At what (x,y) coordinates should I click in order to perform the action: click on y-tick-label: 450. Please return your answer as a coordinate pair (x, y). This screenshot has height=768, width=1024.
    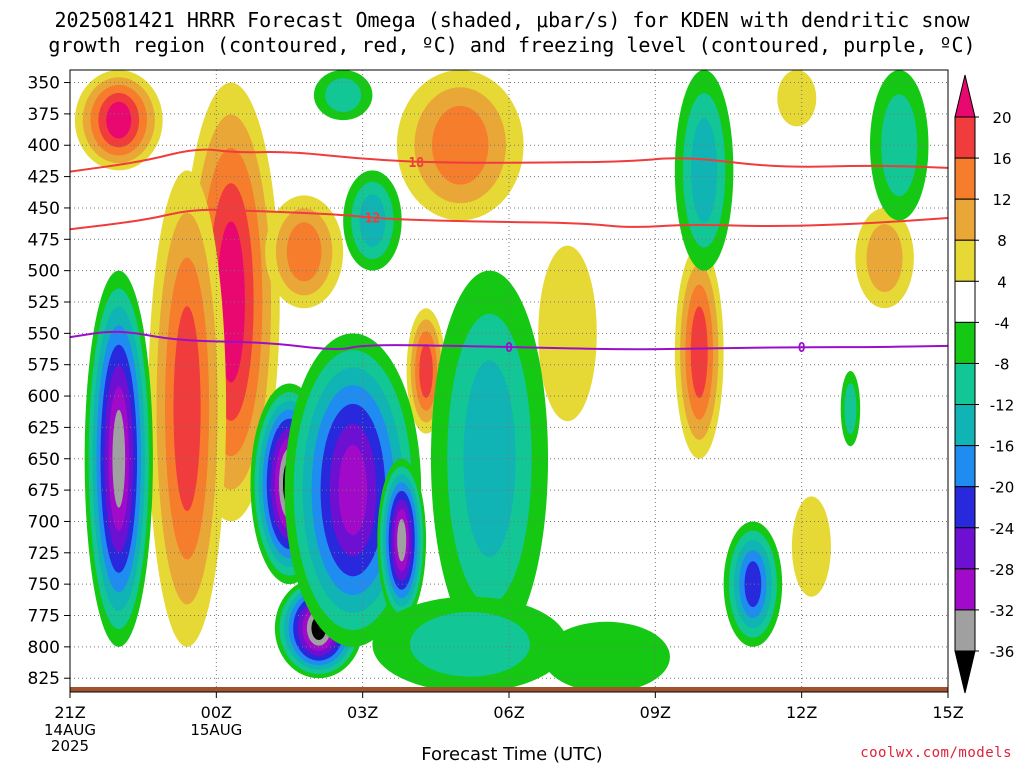
    Looking at the image, I should click on (44, 209).